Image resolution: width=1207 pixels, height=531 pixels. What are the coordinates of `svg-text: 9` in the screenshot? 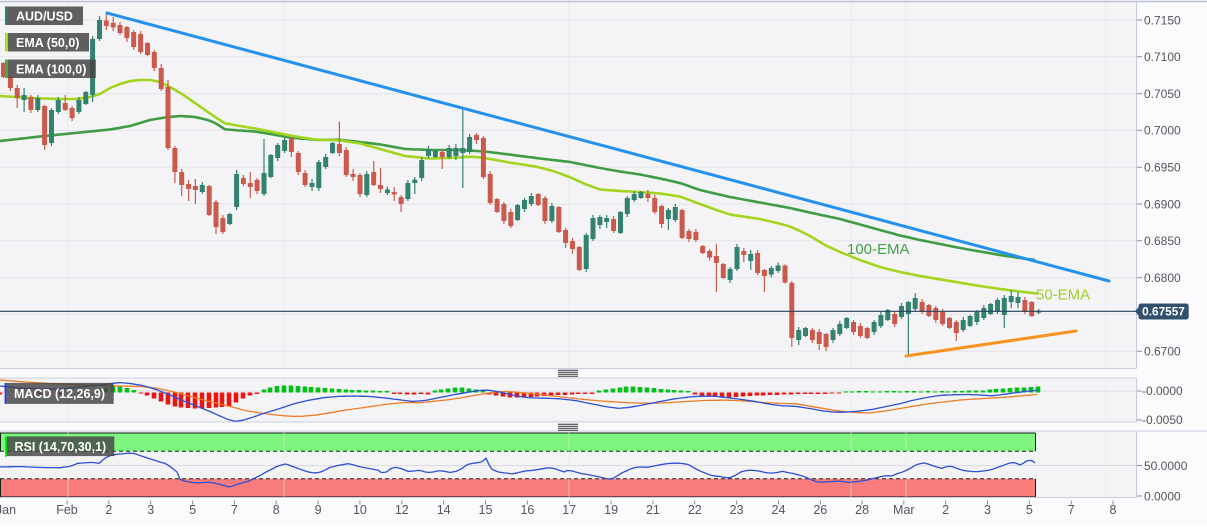 It's located at (318, 510).